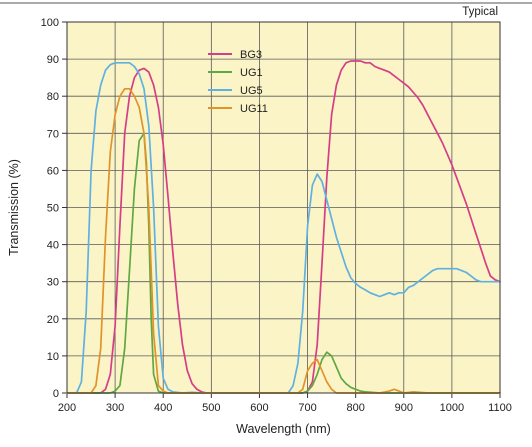  What do you see at coordinates (404, 408) in the screenshot?
I see `x-tick-label: 900` at bounding box center [404, 408].